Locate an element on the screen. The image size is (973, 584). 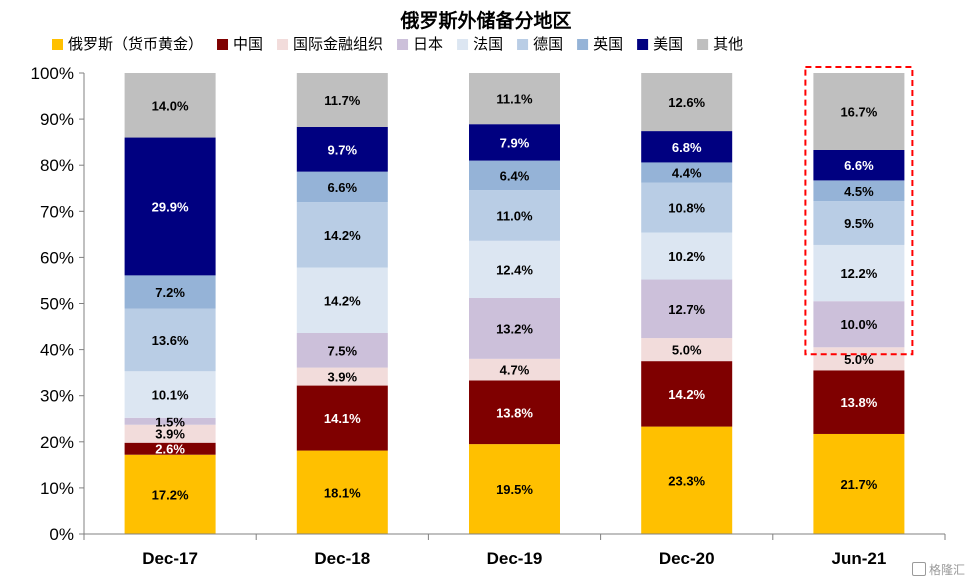
data-label: 19.5% is located at coordinates (514, 489).